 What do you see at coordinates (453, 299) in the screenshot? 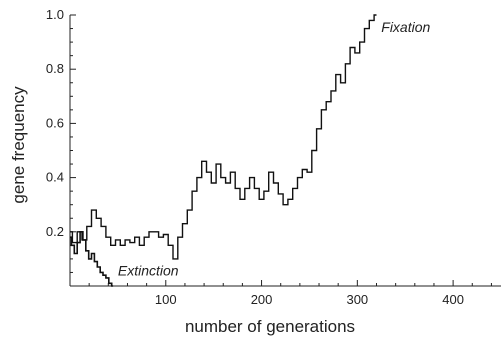
I see `x-tick-label: 400` at bounding box center [453, 299].